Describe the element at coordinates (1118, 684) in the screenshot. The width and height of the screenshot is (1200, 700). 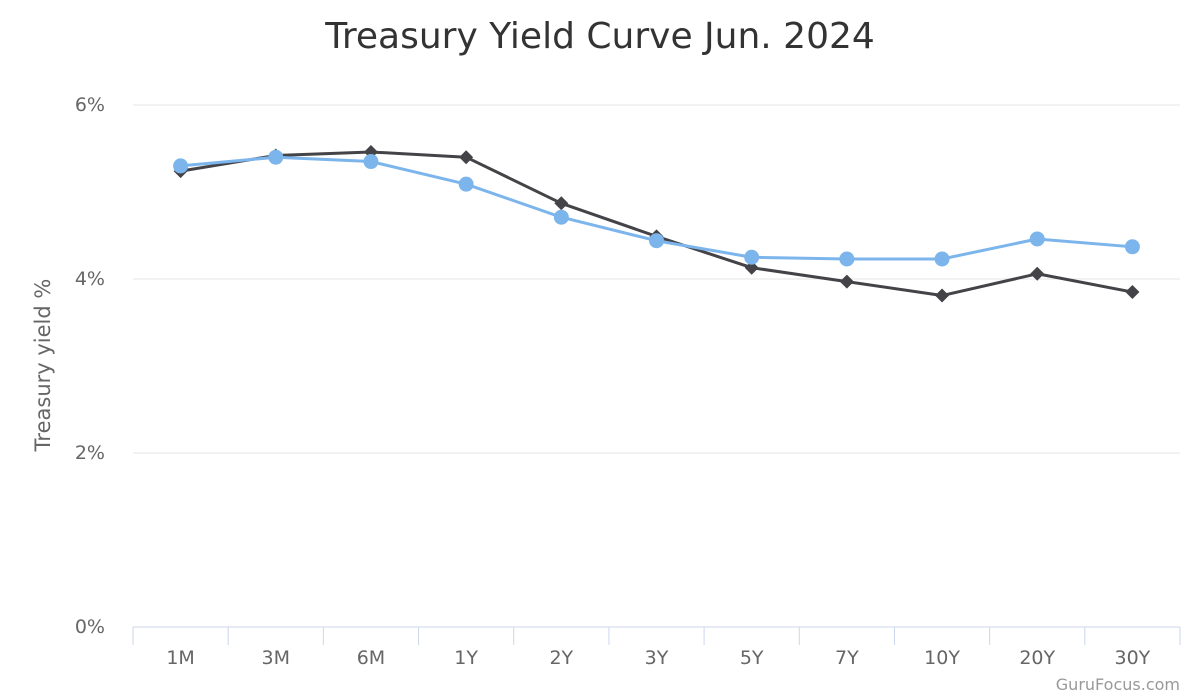
I see `credit-text: GuruFocus.com` at that location.